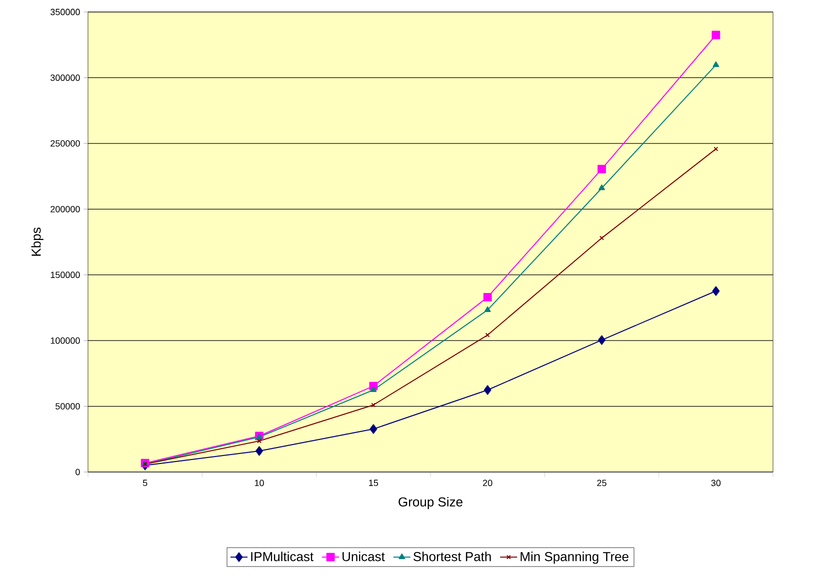 This screenshot has height=578, width=821. I want to click on x-tick-label: 15, so click(373, 483).